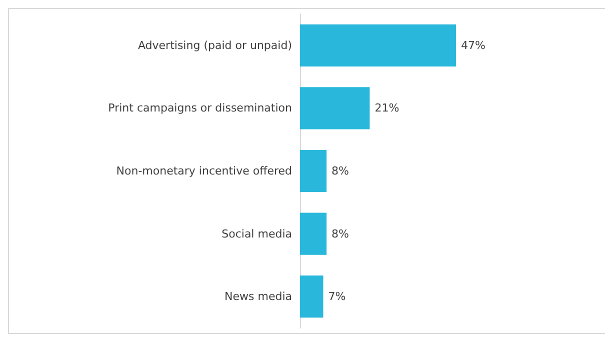 The image size is (605, 340). Describe the element at coordinates (473, 45) in the screenshot. I see `data-label: 47%` at that location.